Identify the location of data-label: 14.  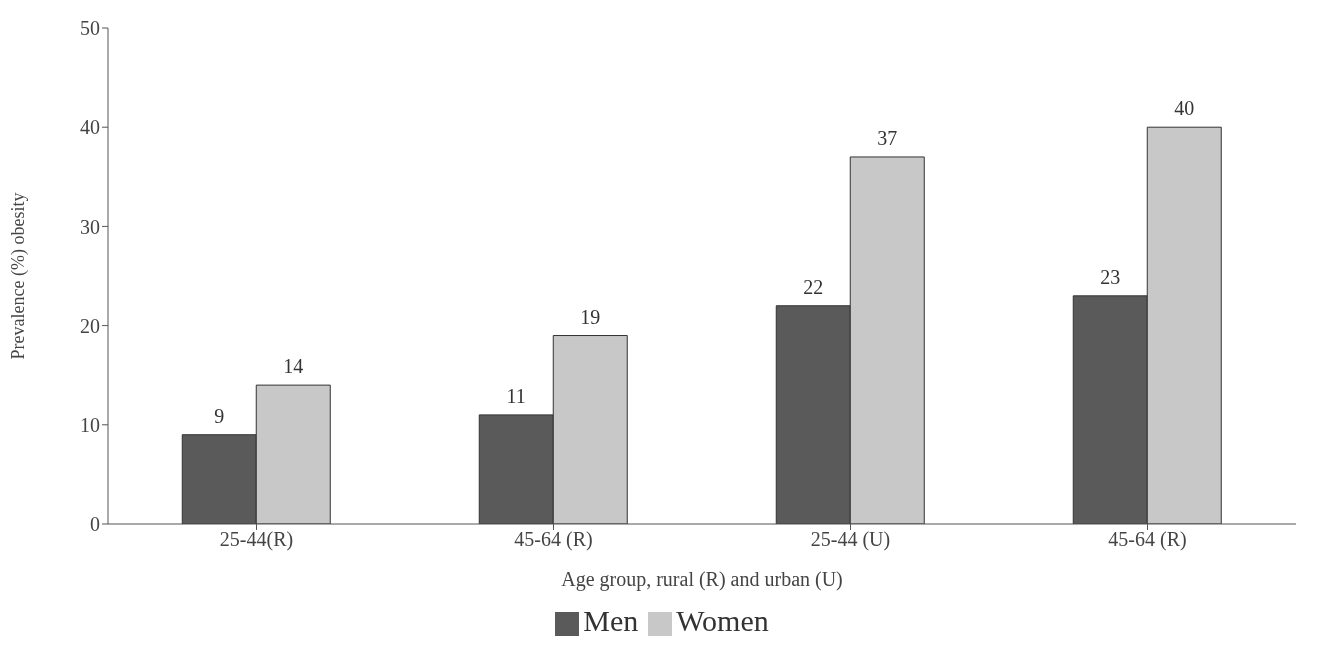
(293, 366).